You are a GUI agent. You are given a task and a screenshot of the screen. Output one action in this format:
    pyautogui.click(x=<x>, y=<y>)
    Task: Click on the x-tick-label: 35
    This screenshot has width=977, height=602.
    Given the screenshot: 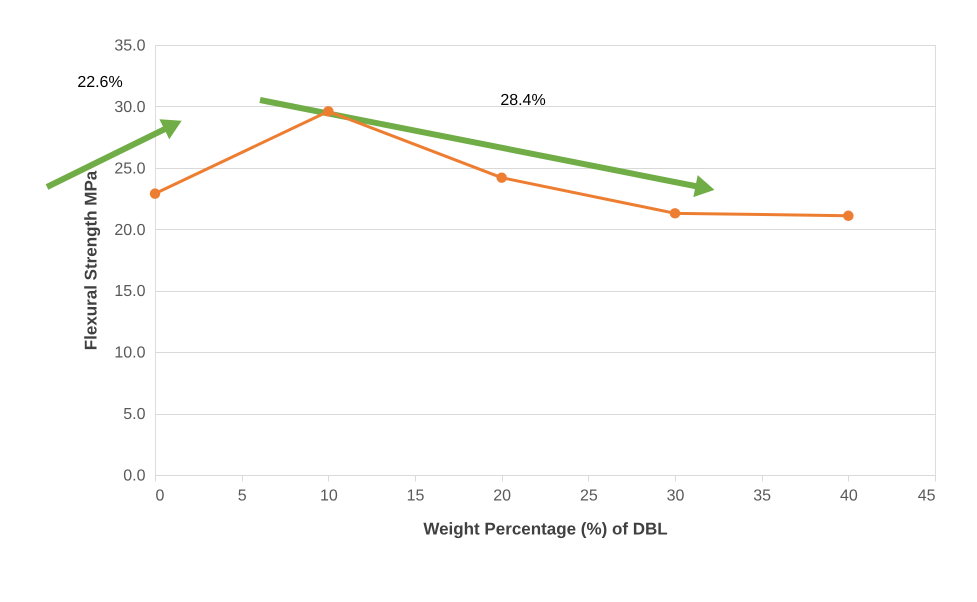 What is the action you would take?
    pyautogui.click(x=762, y=496)
    